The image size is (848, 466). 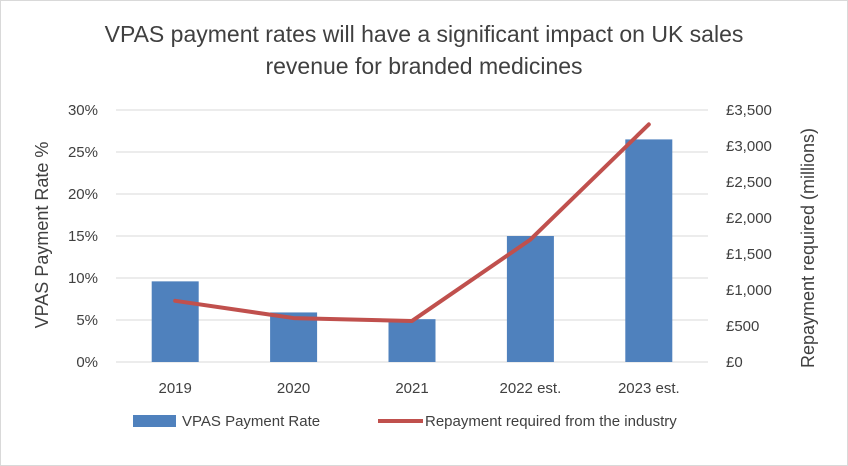 I want to click on x-tick-label: 2022 est., so click(x=531, y=388).